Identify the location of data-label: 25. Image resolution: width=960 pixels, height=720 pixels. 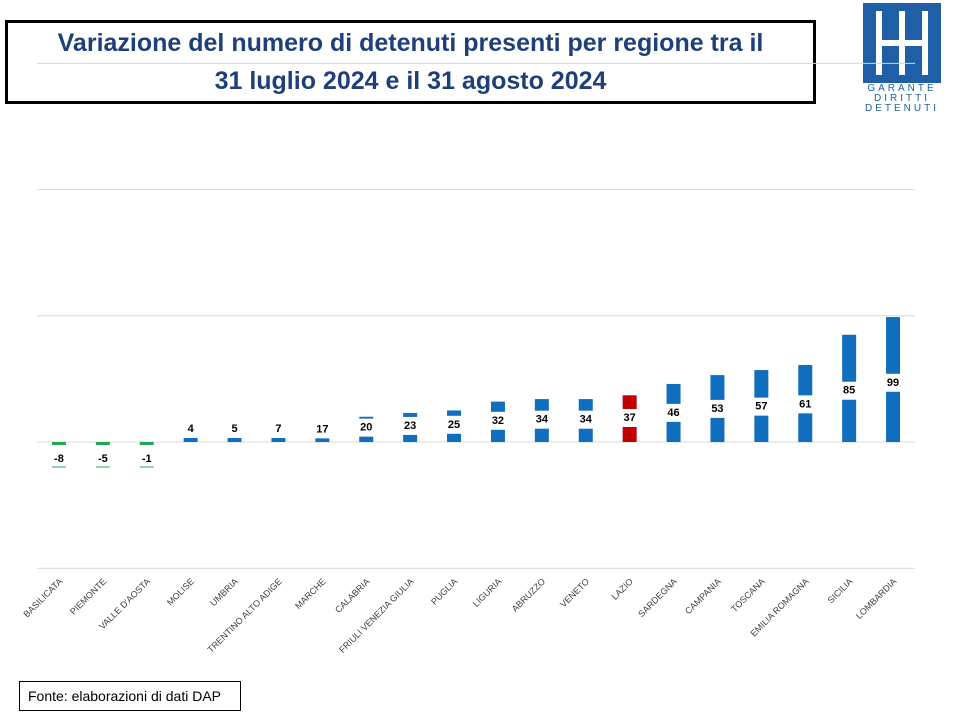
(454, 425).